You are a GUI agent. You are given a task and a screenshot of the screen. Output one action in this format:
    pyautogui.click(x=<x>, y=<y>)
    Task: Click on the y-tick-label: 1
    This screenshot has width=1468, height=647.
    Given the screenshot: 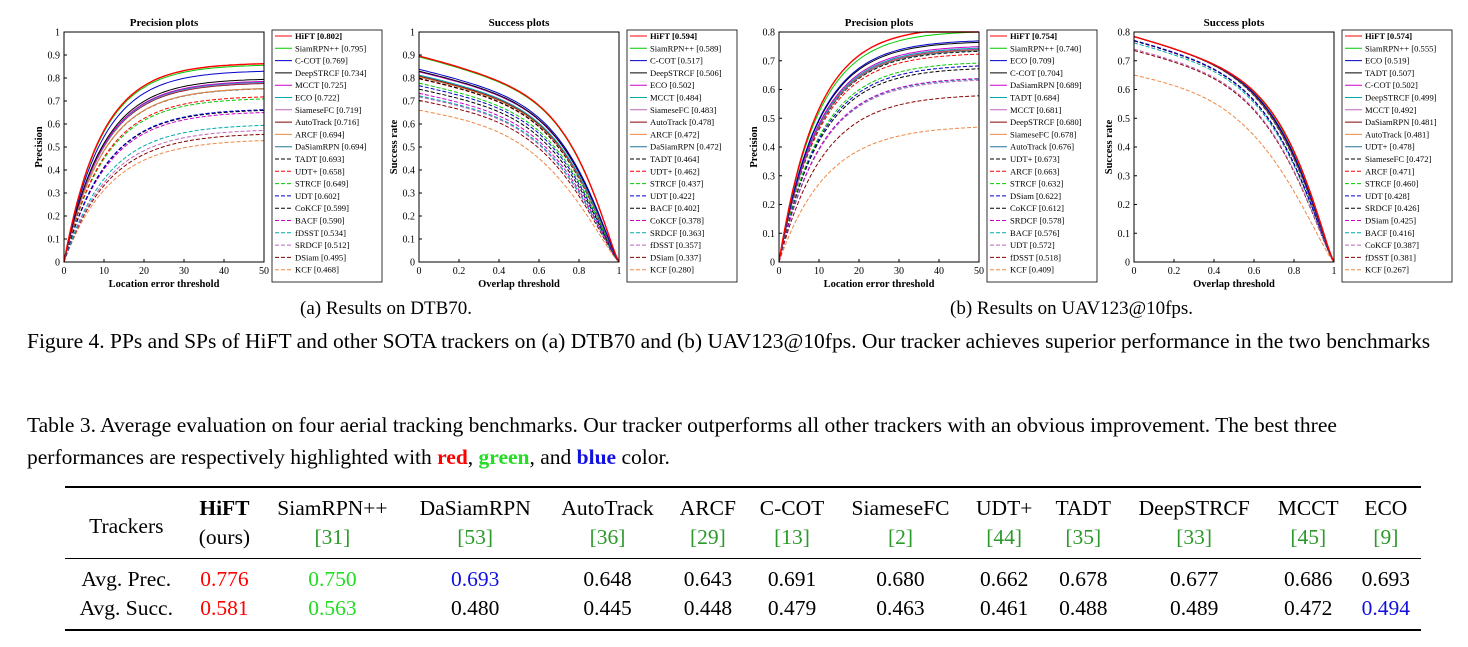 What is the action you would take?
    pyautogui.click(x=57, y=33)
    